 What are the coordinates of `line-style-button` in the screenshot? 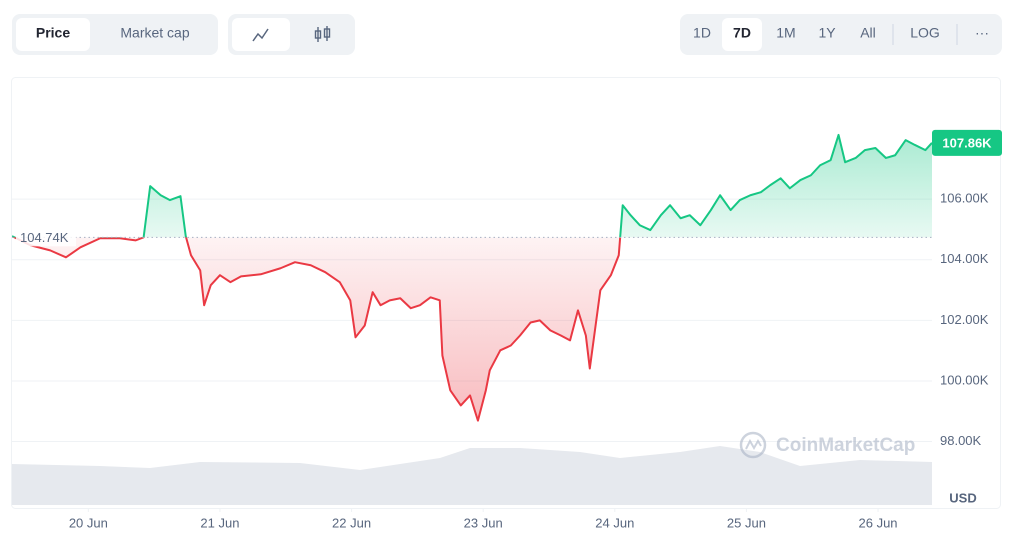 It's located at (261, 34).